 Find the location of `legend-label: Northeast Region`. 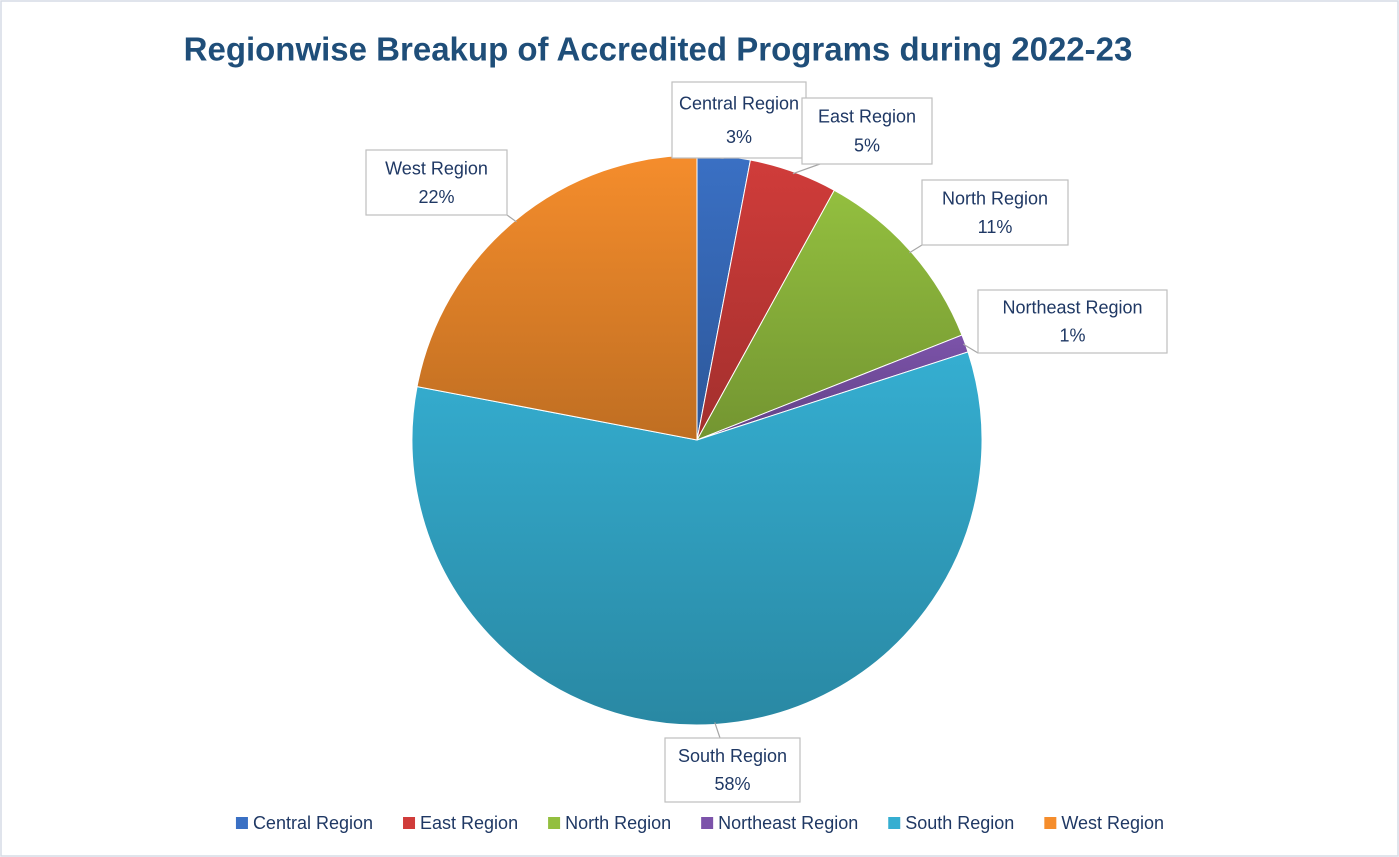

legend-label: Northeast Region is located at coordinates (788, 823).